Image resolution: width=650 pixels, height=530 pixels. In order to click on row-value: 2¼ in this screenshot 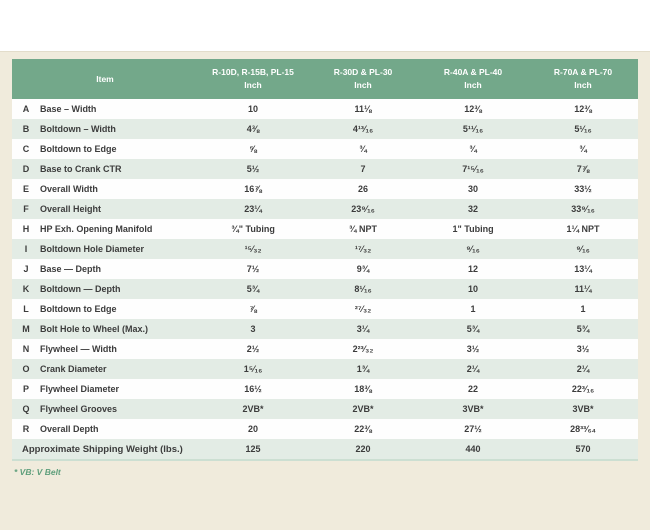, I will do `click(583, 369)`.